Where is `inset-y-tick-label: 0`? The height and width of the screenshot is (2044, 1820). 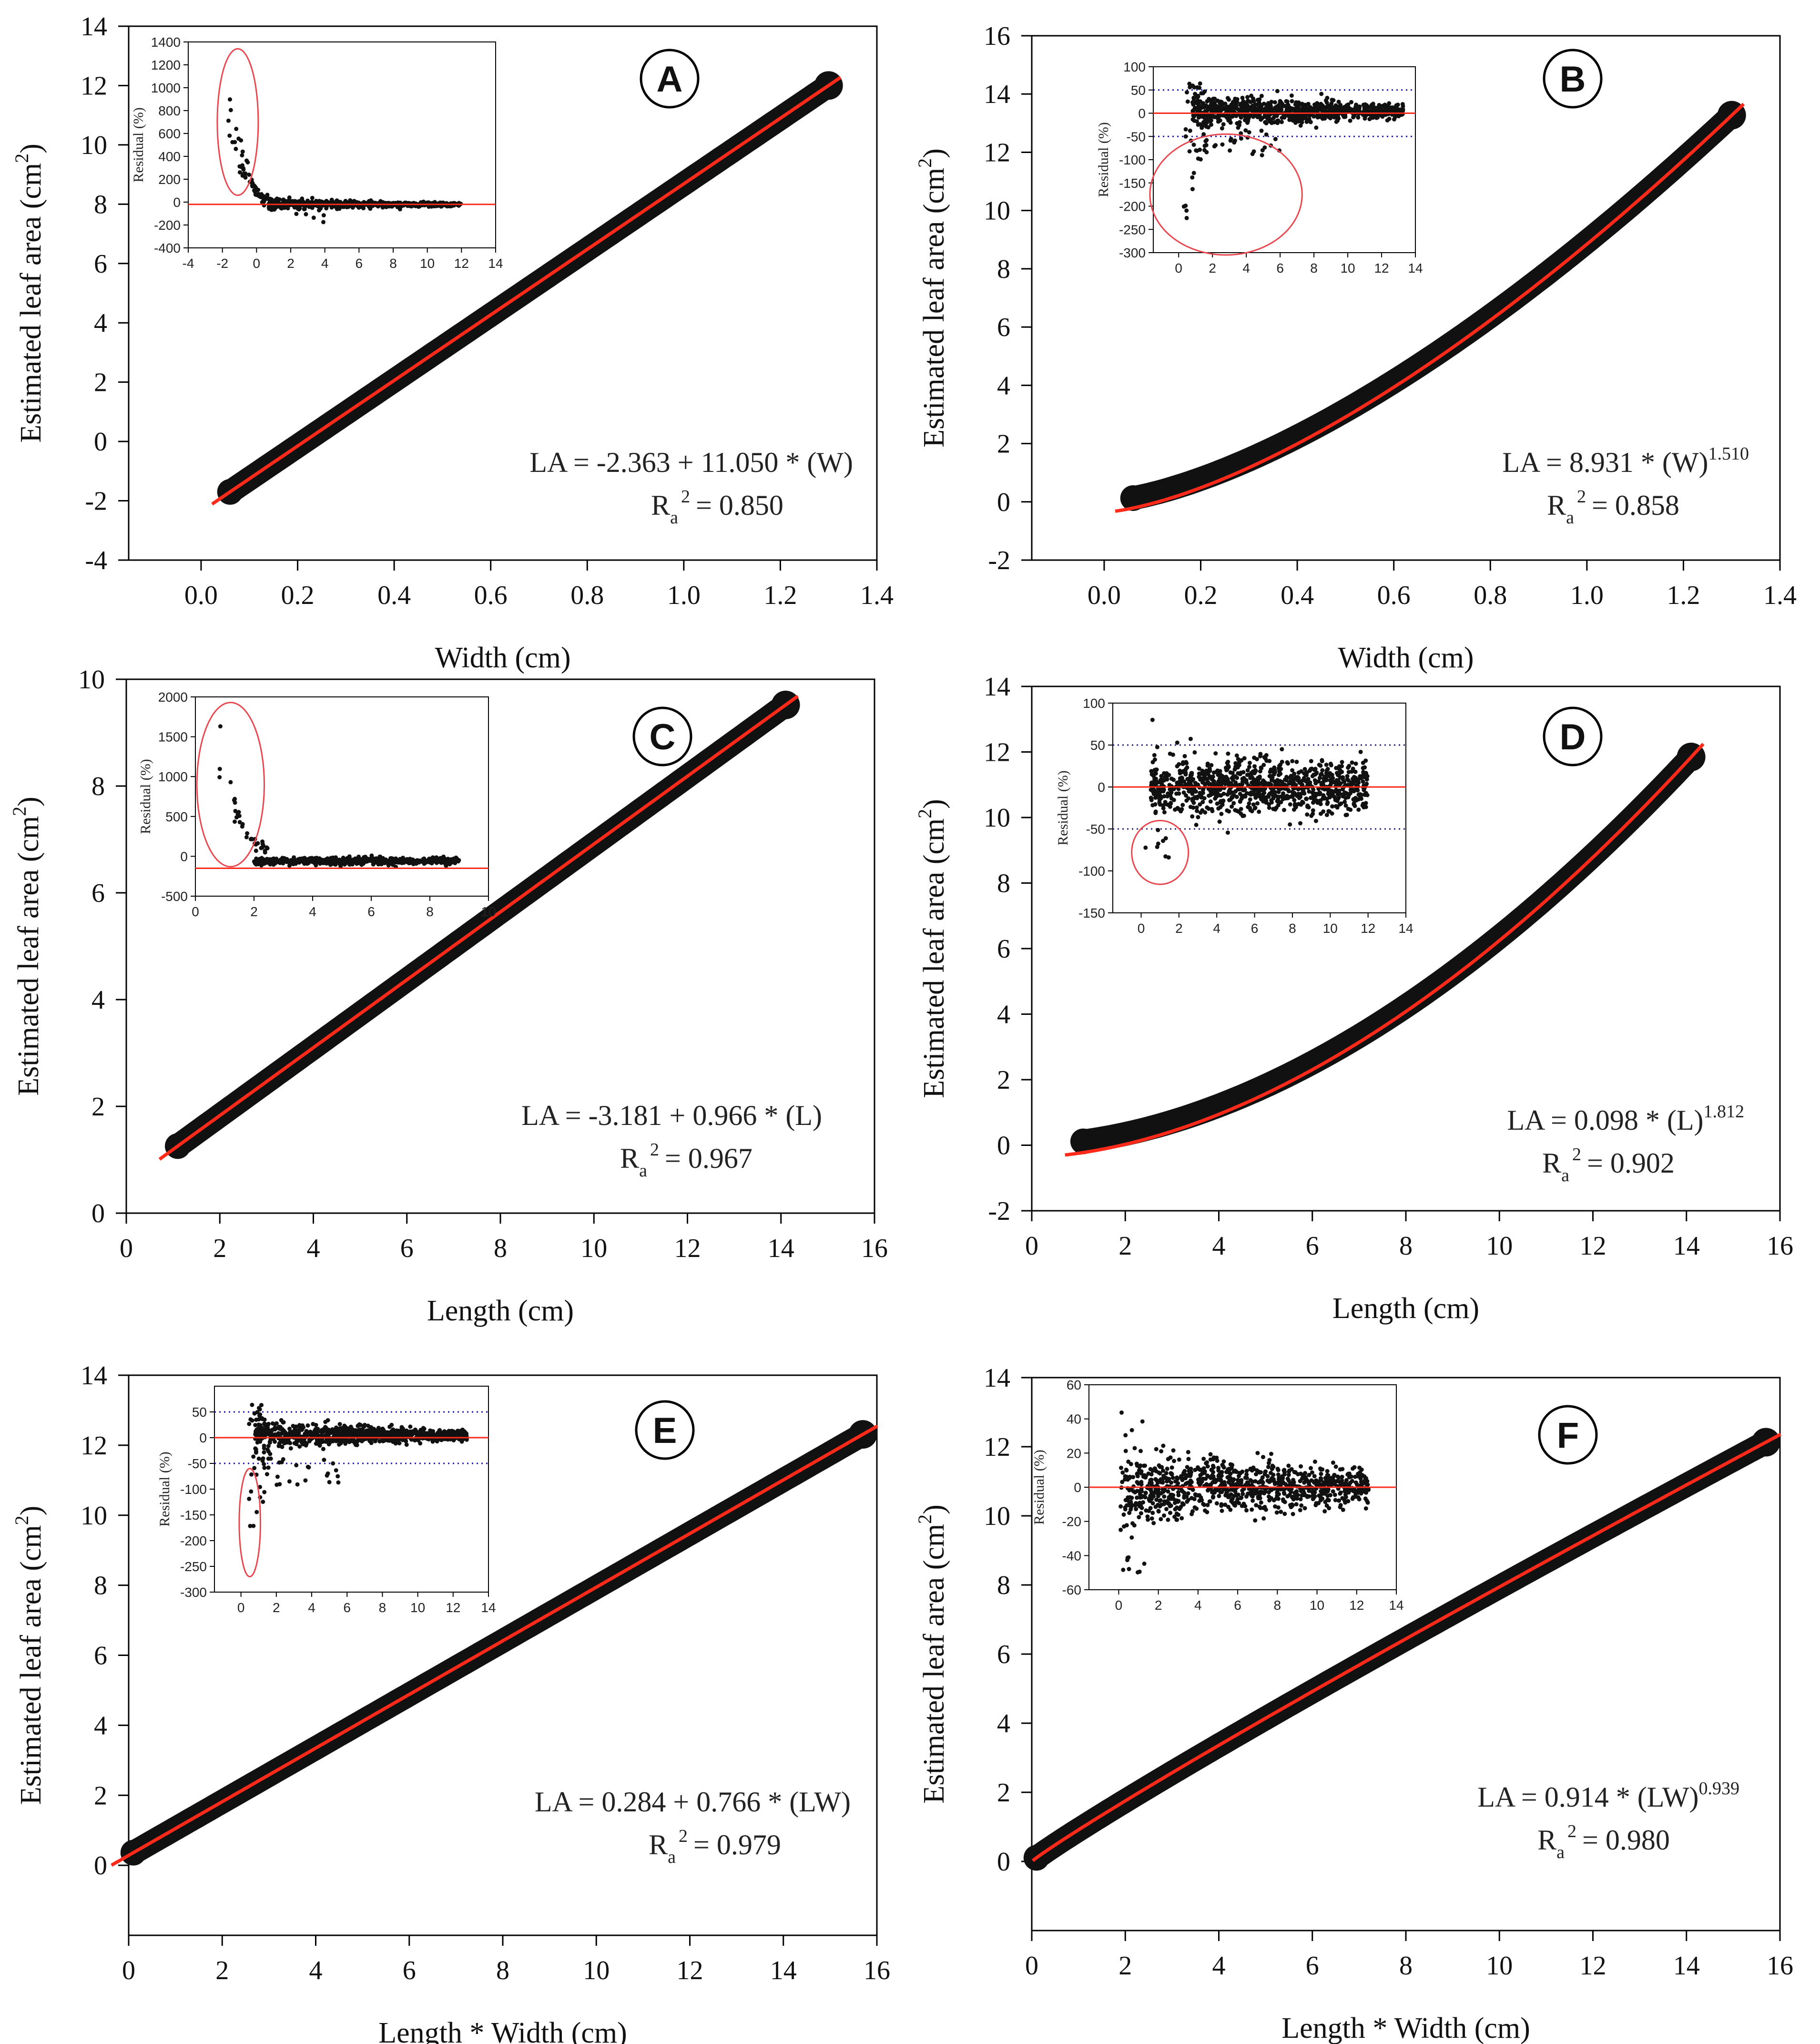
inset-y-tick-label: 0 is located at coordinates (1101, 787).